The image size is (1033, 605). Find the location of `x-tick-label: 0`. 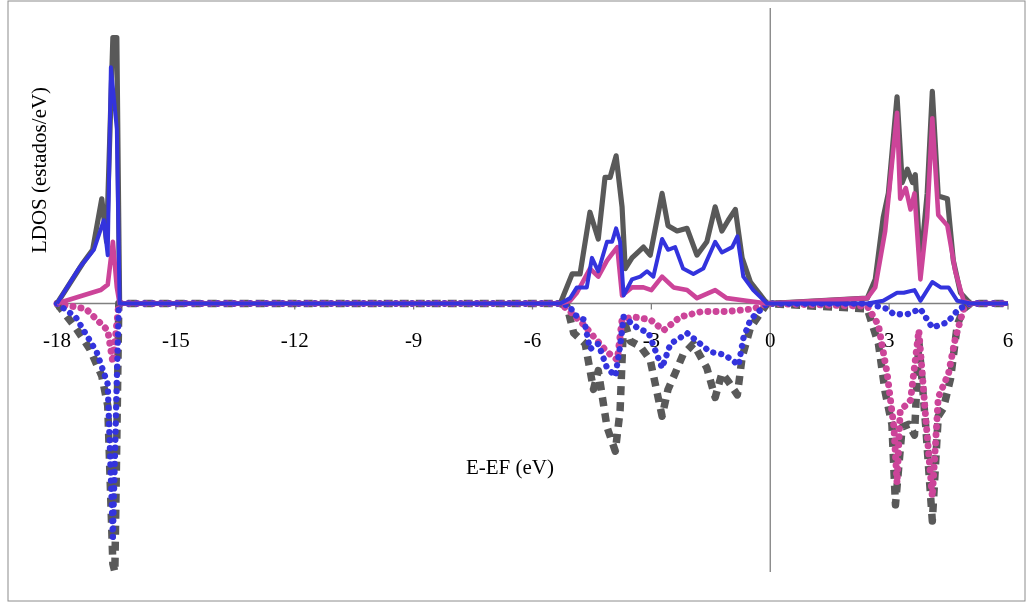

x-tick-label: 0 is located at coordinates (770, 339).